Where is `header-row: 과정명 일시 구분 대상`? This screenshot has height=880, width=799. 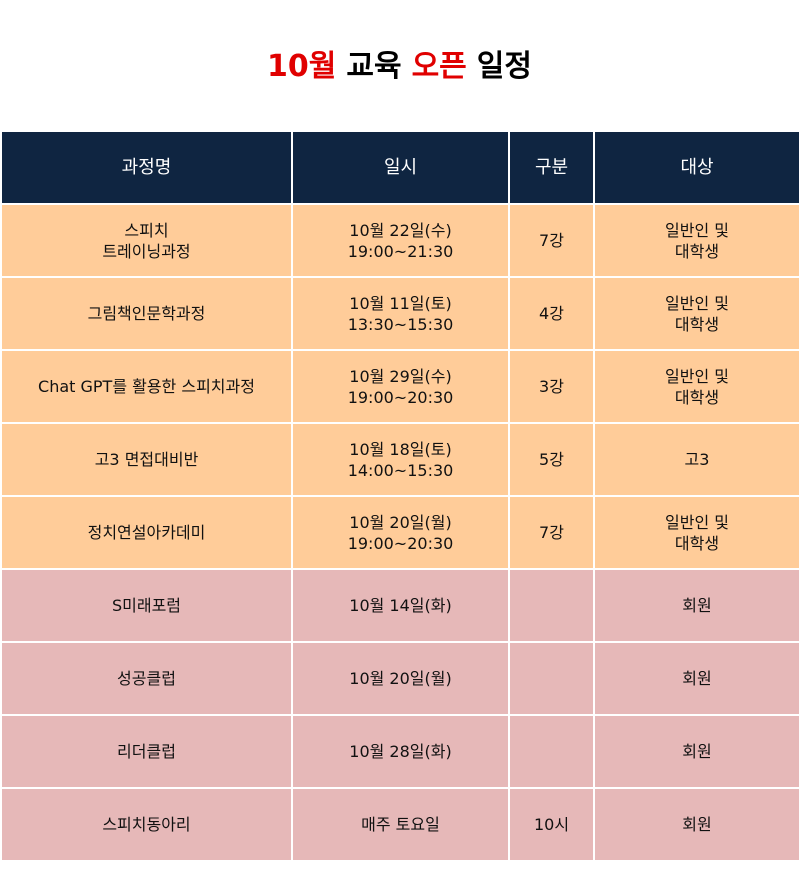
header-row: 과정명 일시 구분 대상 is located at coordinates (399, 167).